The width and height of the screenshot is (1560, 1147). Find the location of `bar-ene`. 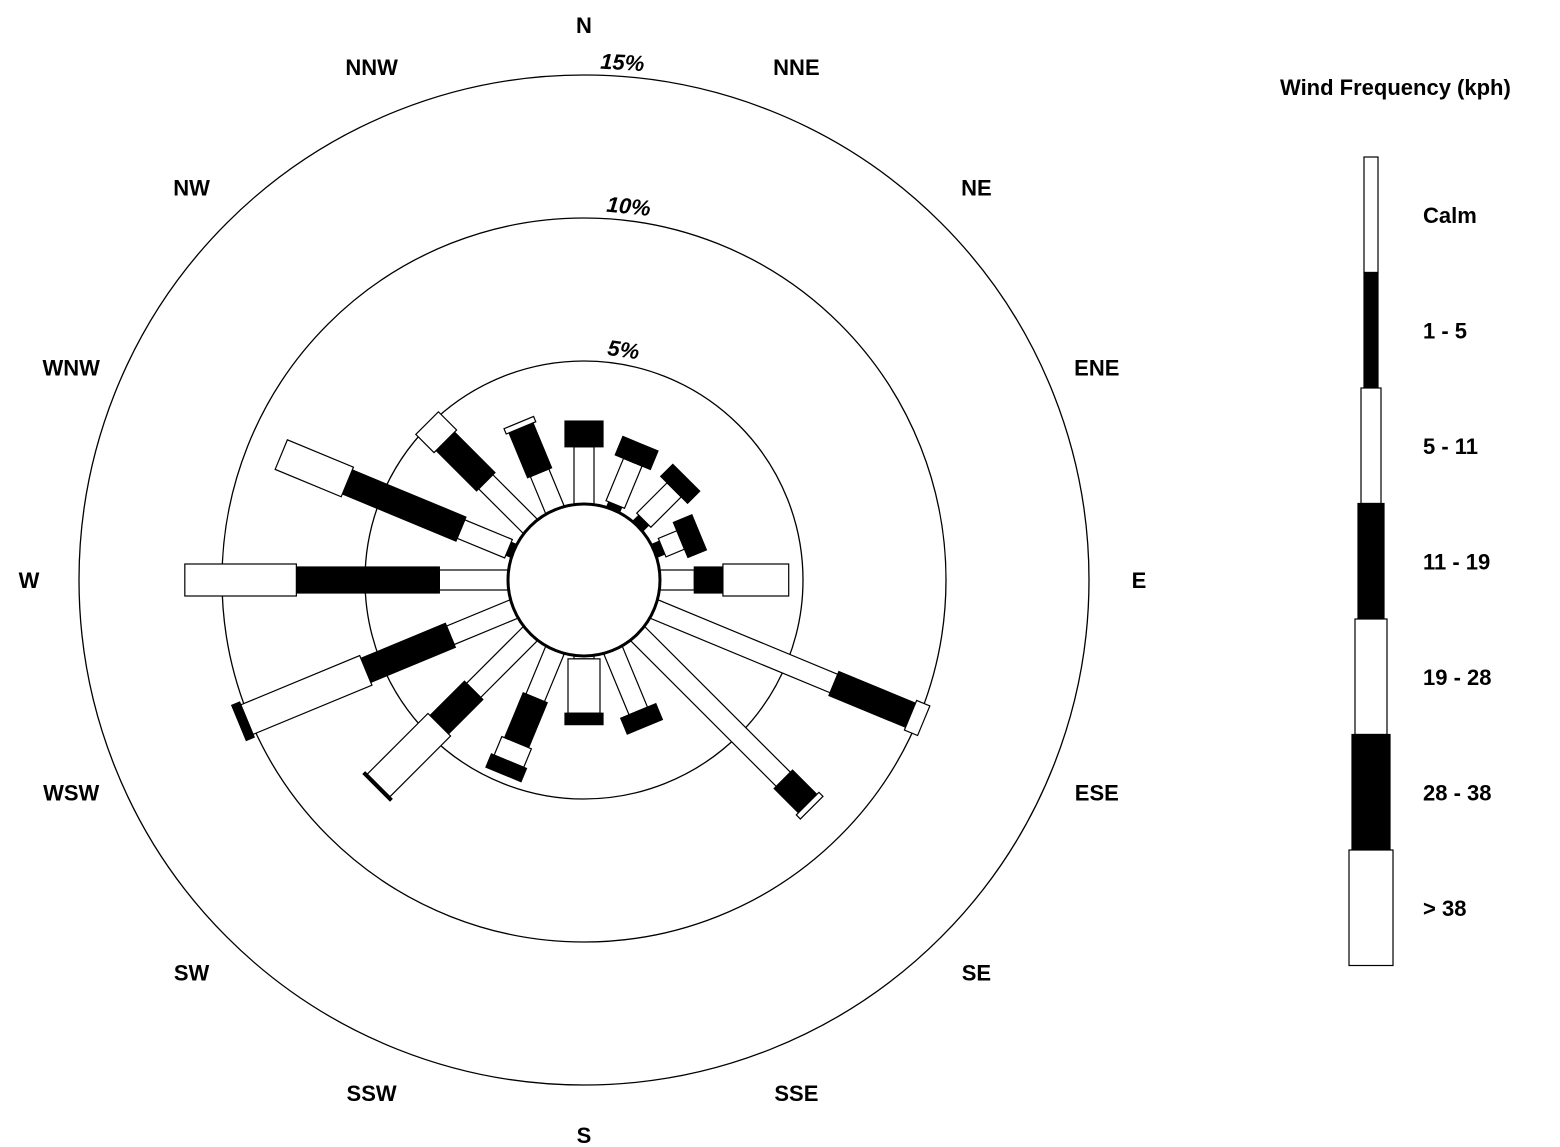

bar-ene is located at coordinates (679, 536).